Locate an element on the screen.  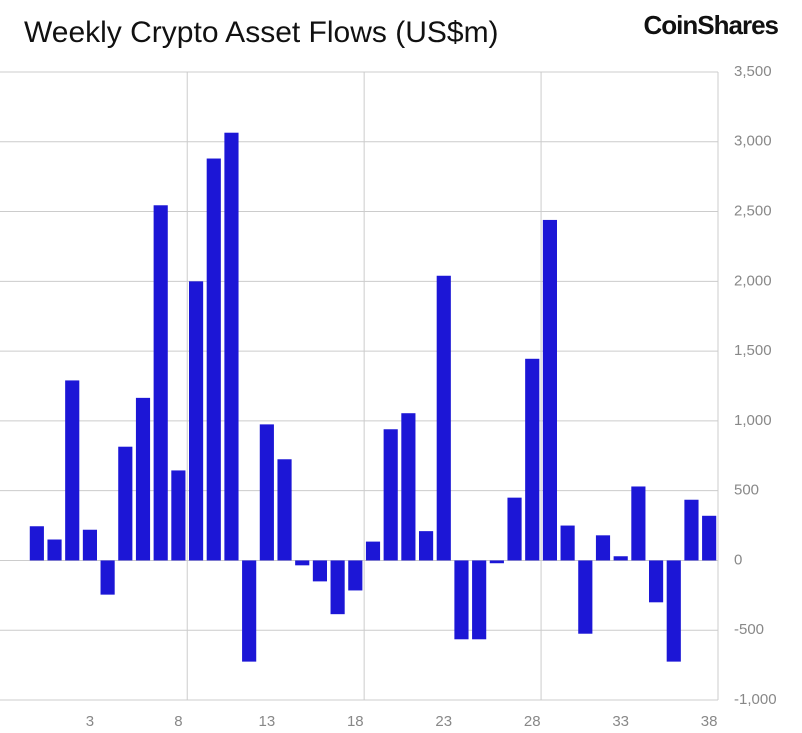
y-tick-label: 3,500 is located at coordinates (753, 71).